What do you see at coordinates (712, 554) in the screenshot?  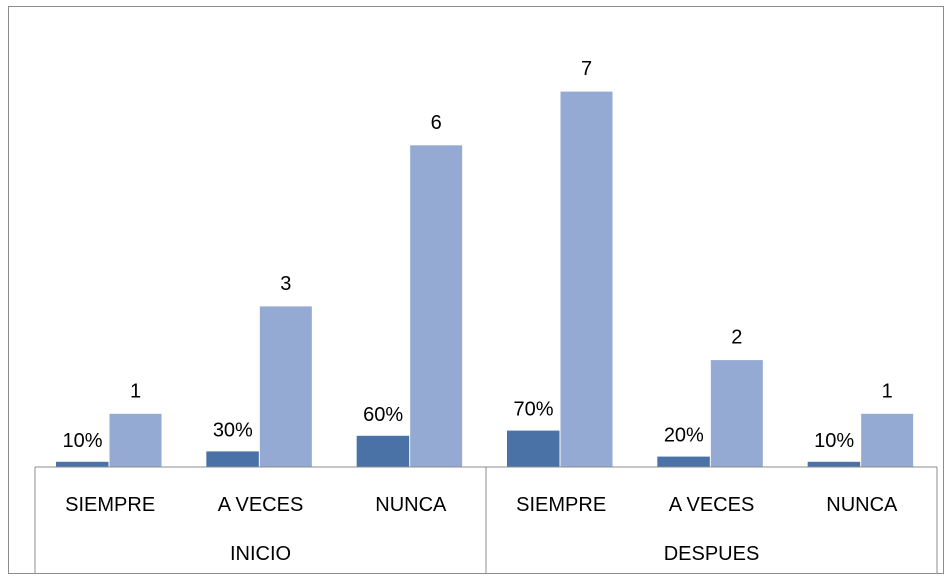 I see `group-label-1: DESPUES` at bounding box center [712, 554].